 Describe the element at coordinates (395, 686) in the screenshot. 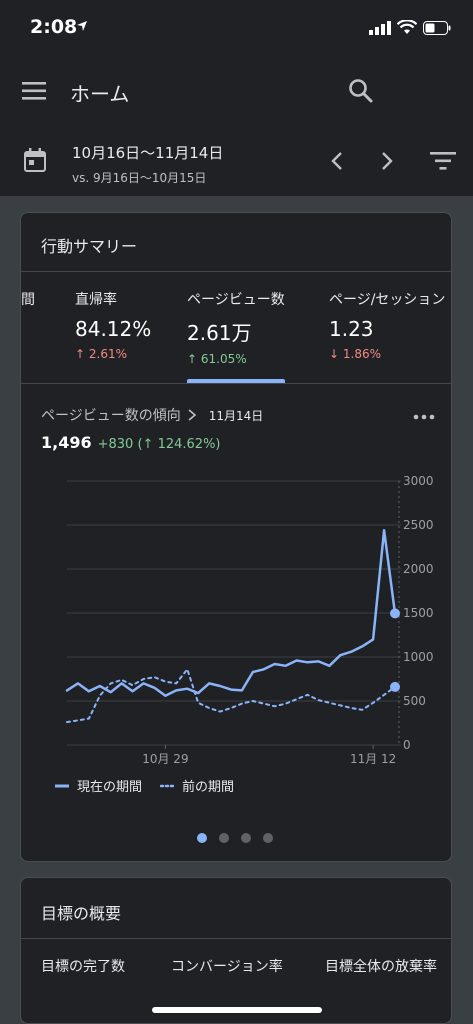

I see `series-previous-endpoint` at that location.